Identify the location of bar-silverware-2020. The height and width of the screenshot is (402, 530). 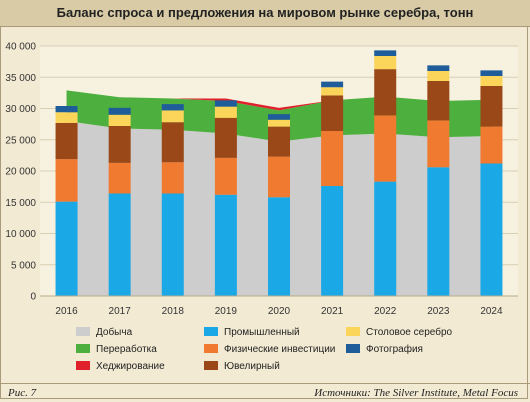
(279, 123).